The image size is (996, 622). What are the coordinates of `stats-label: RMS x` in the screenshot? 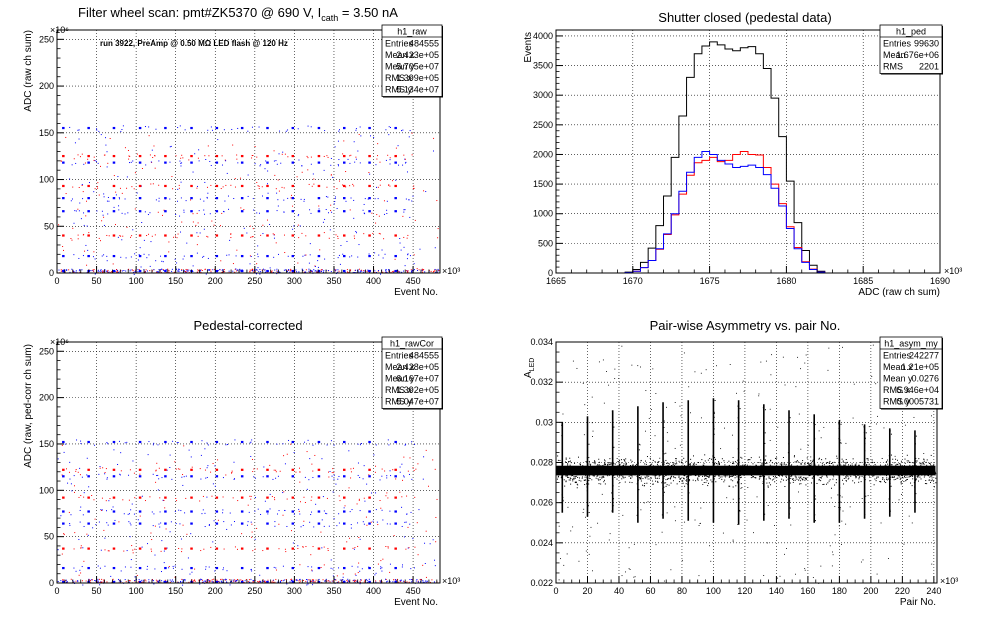 It's located at (399, 78).